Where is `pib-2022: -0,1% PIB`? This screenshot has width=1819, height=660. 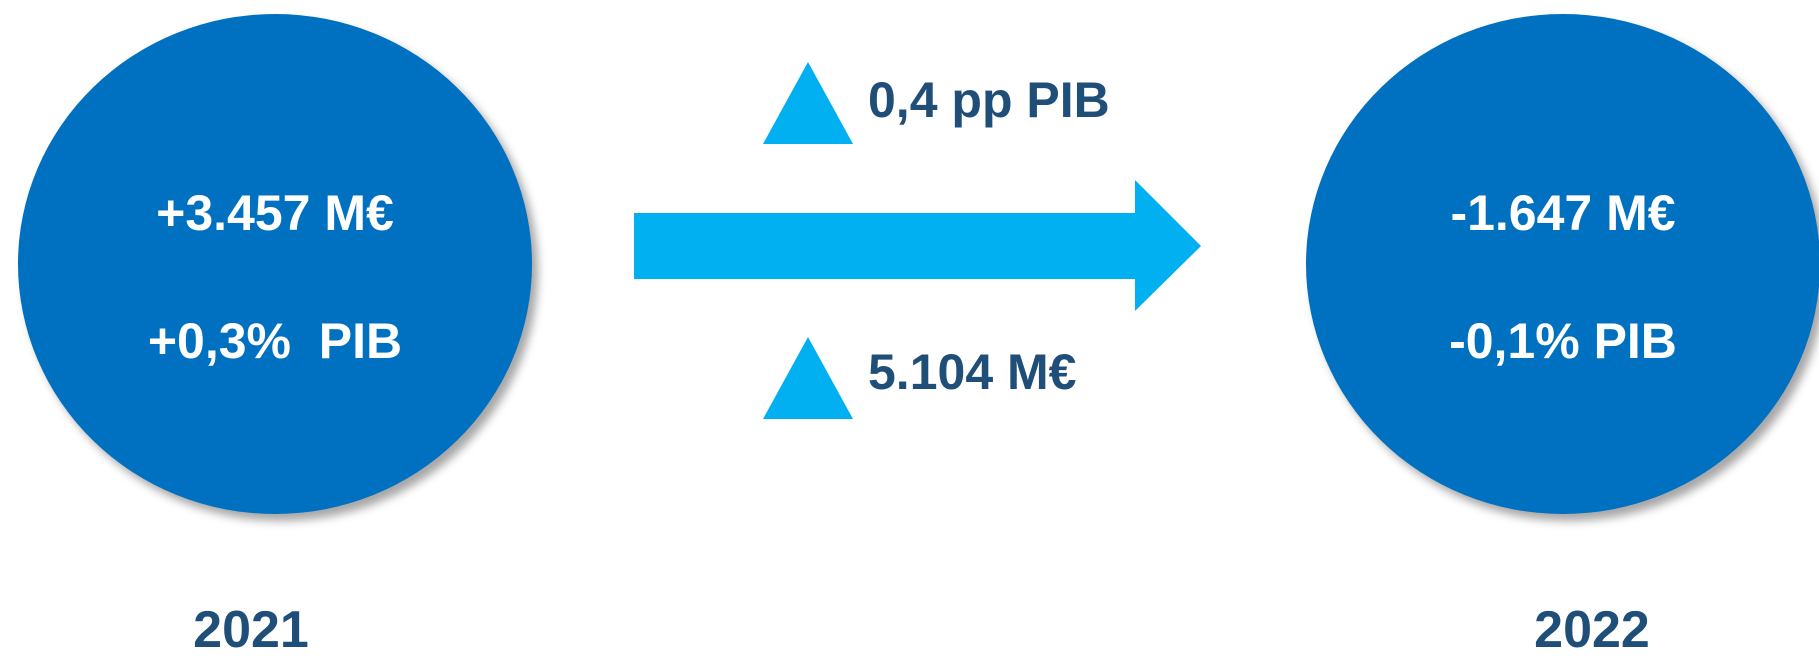
pib-2022: -0,1% PIB is located at coordinates (1563, 341).